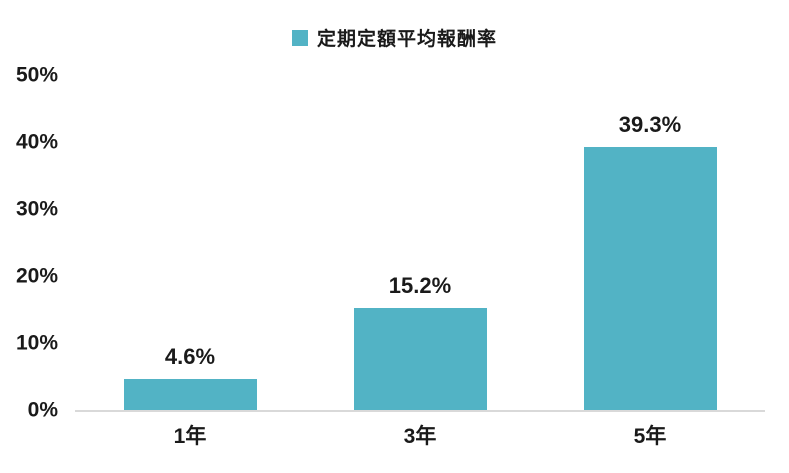 The height and width of the screenshot is (473, 789). I want to click on y-axis: 0% 10% 20% 30% 40% 50%, so click(34, 243).